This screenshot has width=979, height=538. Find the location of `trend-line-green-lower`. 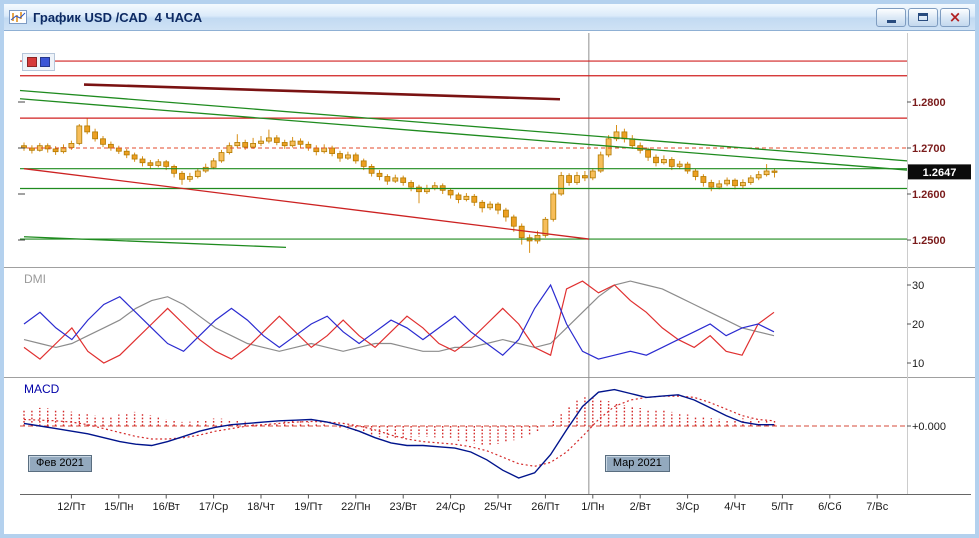

trend-line-green-lower is located at coordinates (463, 134).